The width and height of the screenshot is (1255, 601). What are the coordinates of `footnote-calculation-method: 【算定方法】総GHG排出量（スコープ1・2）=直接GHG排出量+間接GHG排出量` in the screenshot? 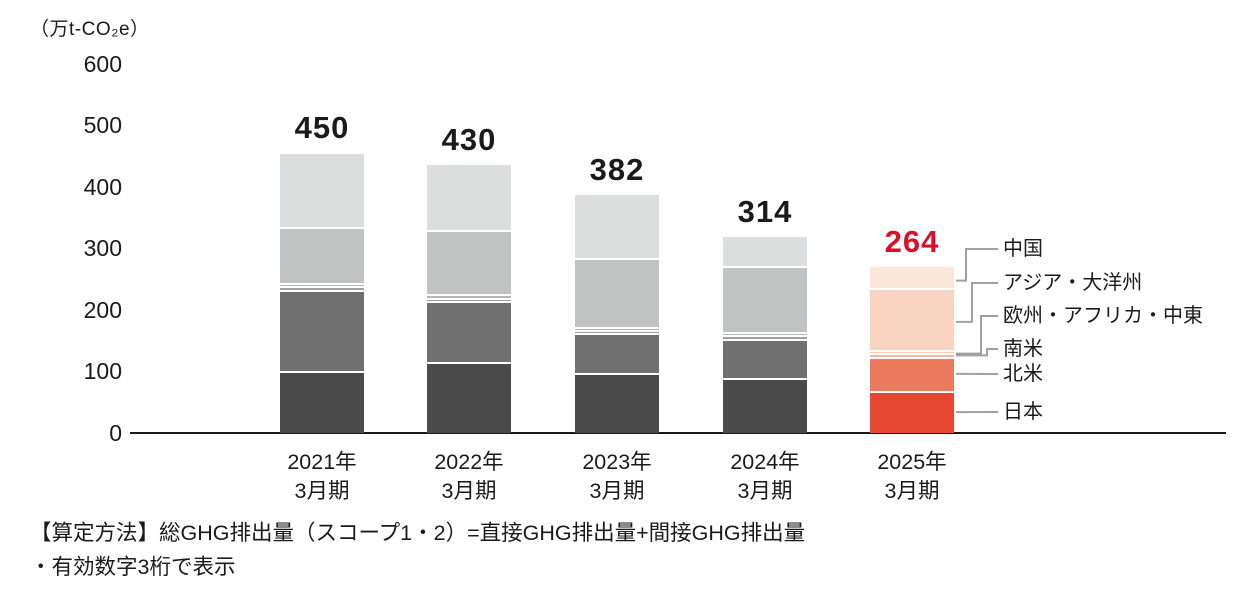 It's located at (418, 533).